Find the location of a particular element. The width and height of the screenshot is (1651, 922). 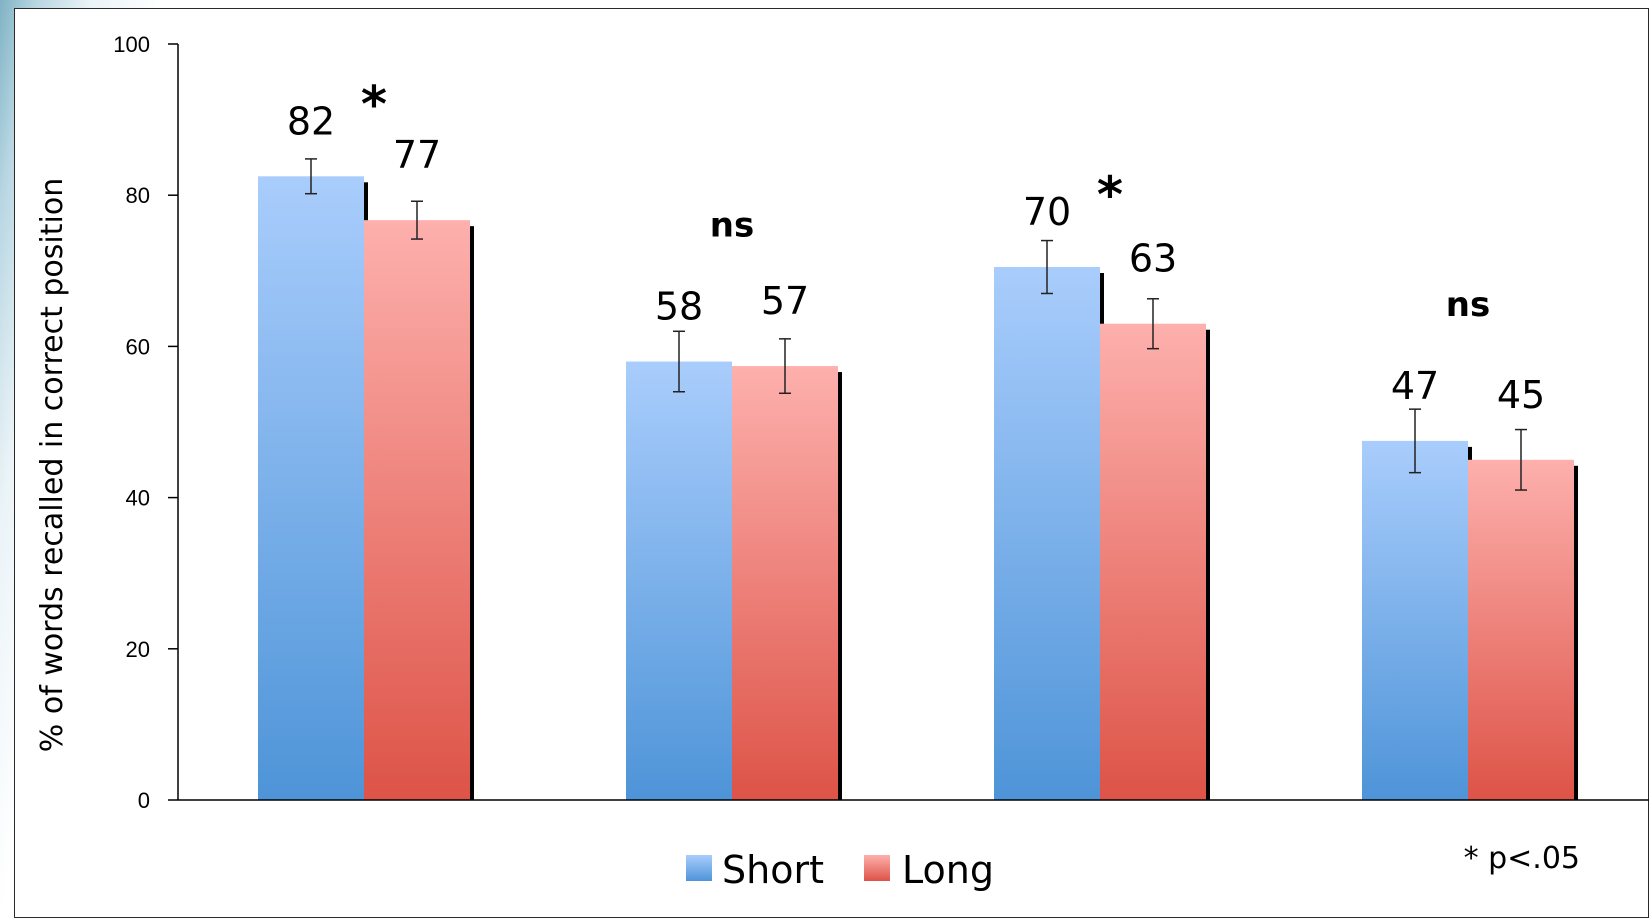

data-label-long-3: 63 is located at coordinates (1153, 259).